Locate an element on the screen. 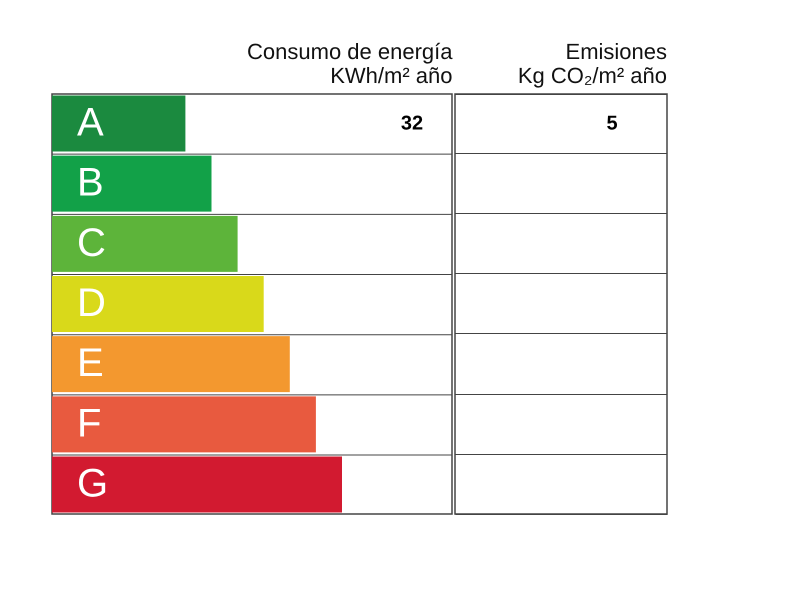 The width and height of the screenshot is (800, 600). y-tick-label: C is located at coordinates (91, 242).